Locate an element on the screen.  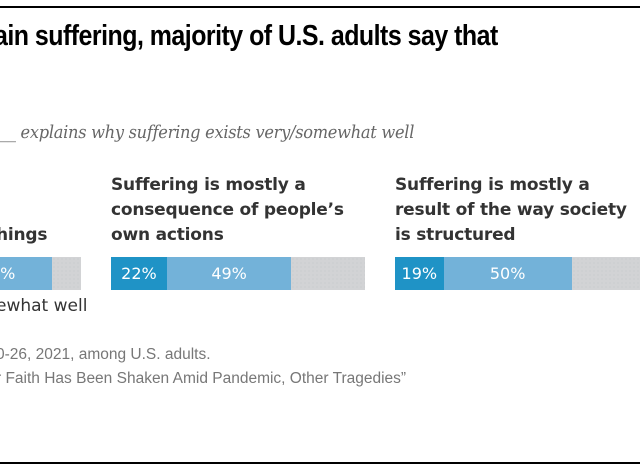
source-note: 0-26, 2021, among U.S. adults. is located at coordinates (105, 354).